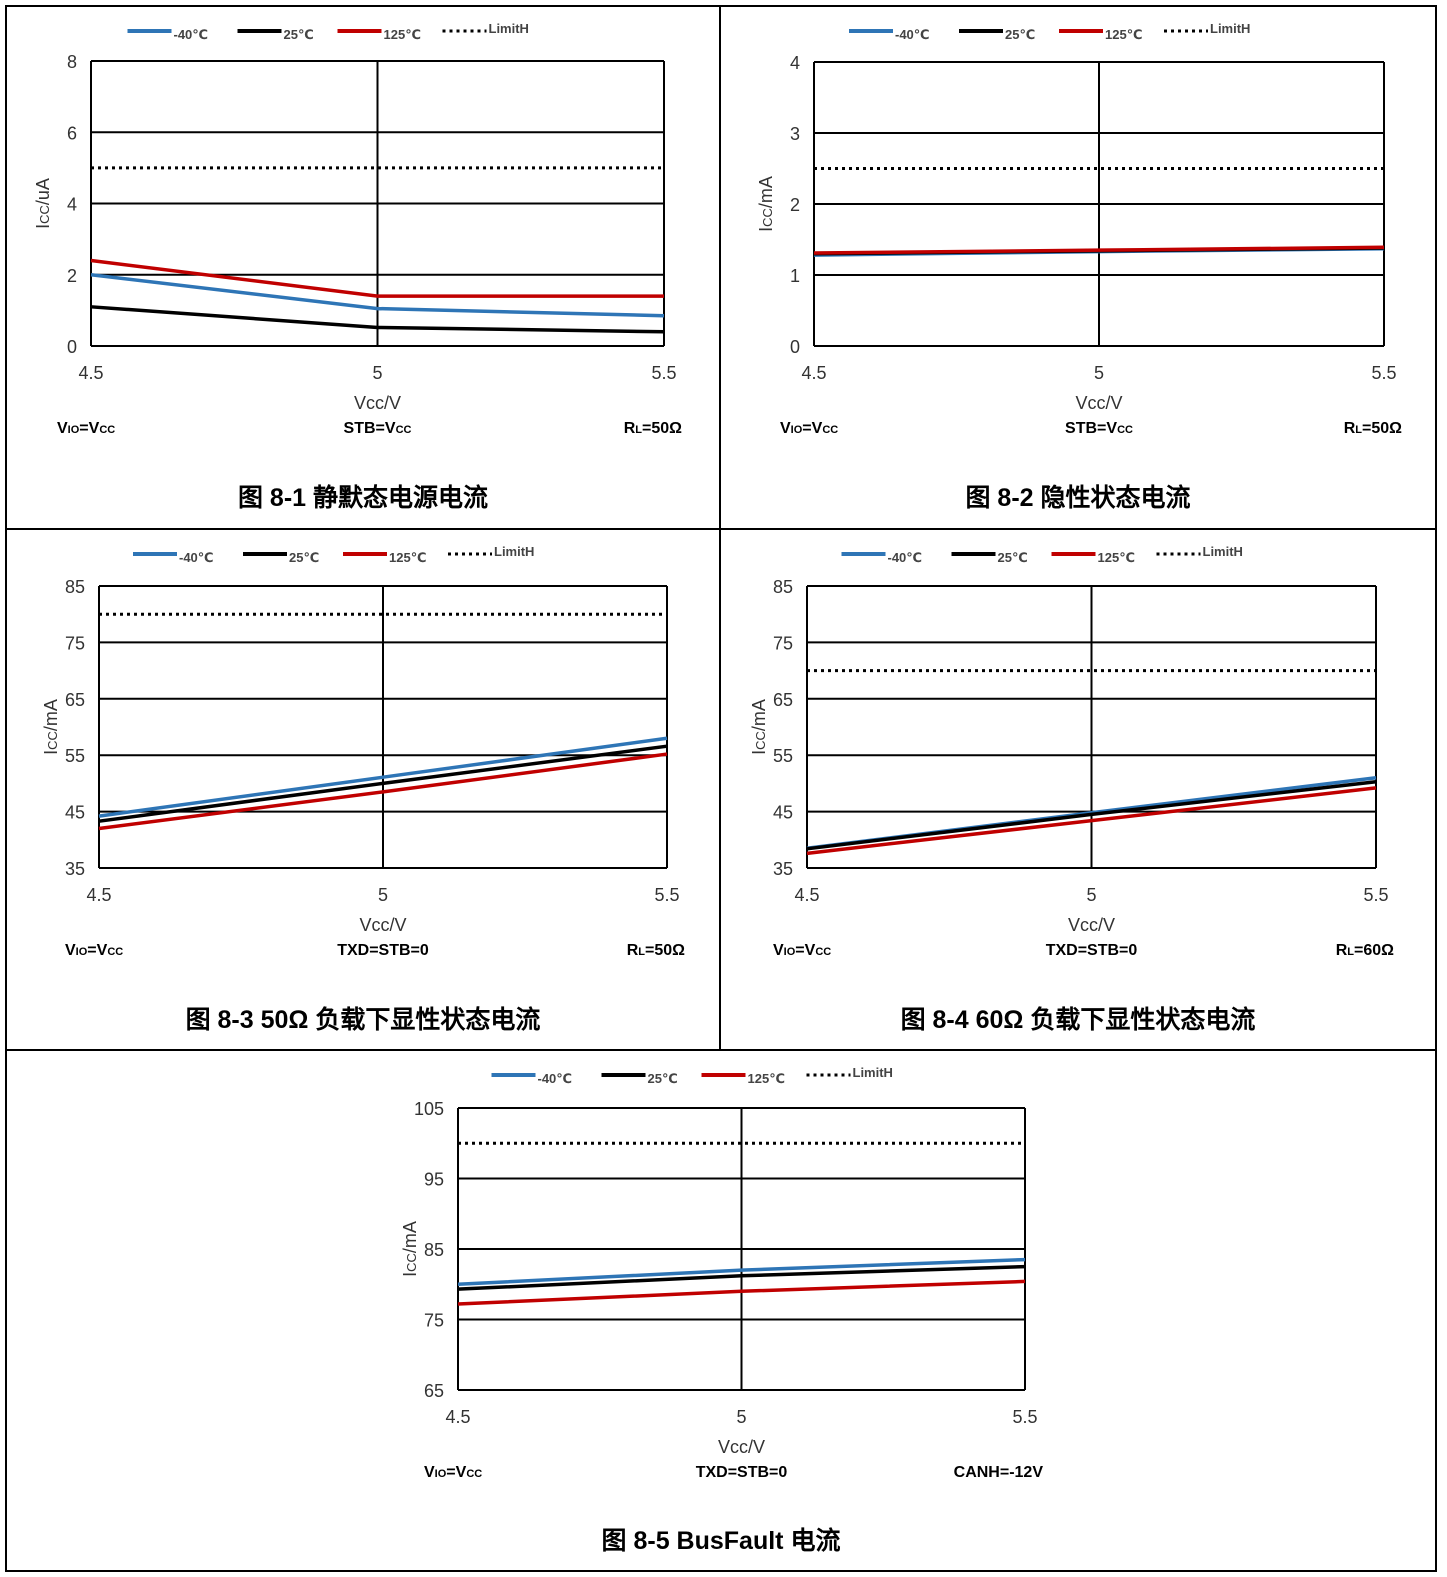 The image size is (1447, 1577). I want to click on table-border-top, so click(721, 6).